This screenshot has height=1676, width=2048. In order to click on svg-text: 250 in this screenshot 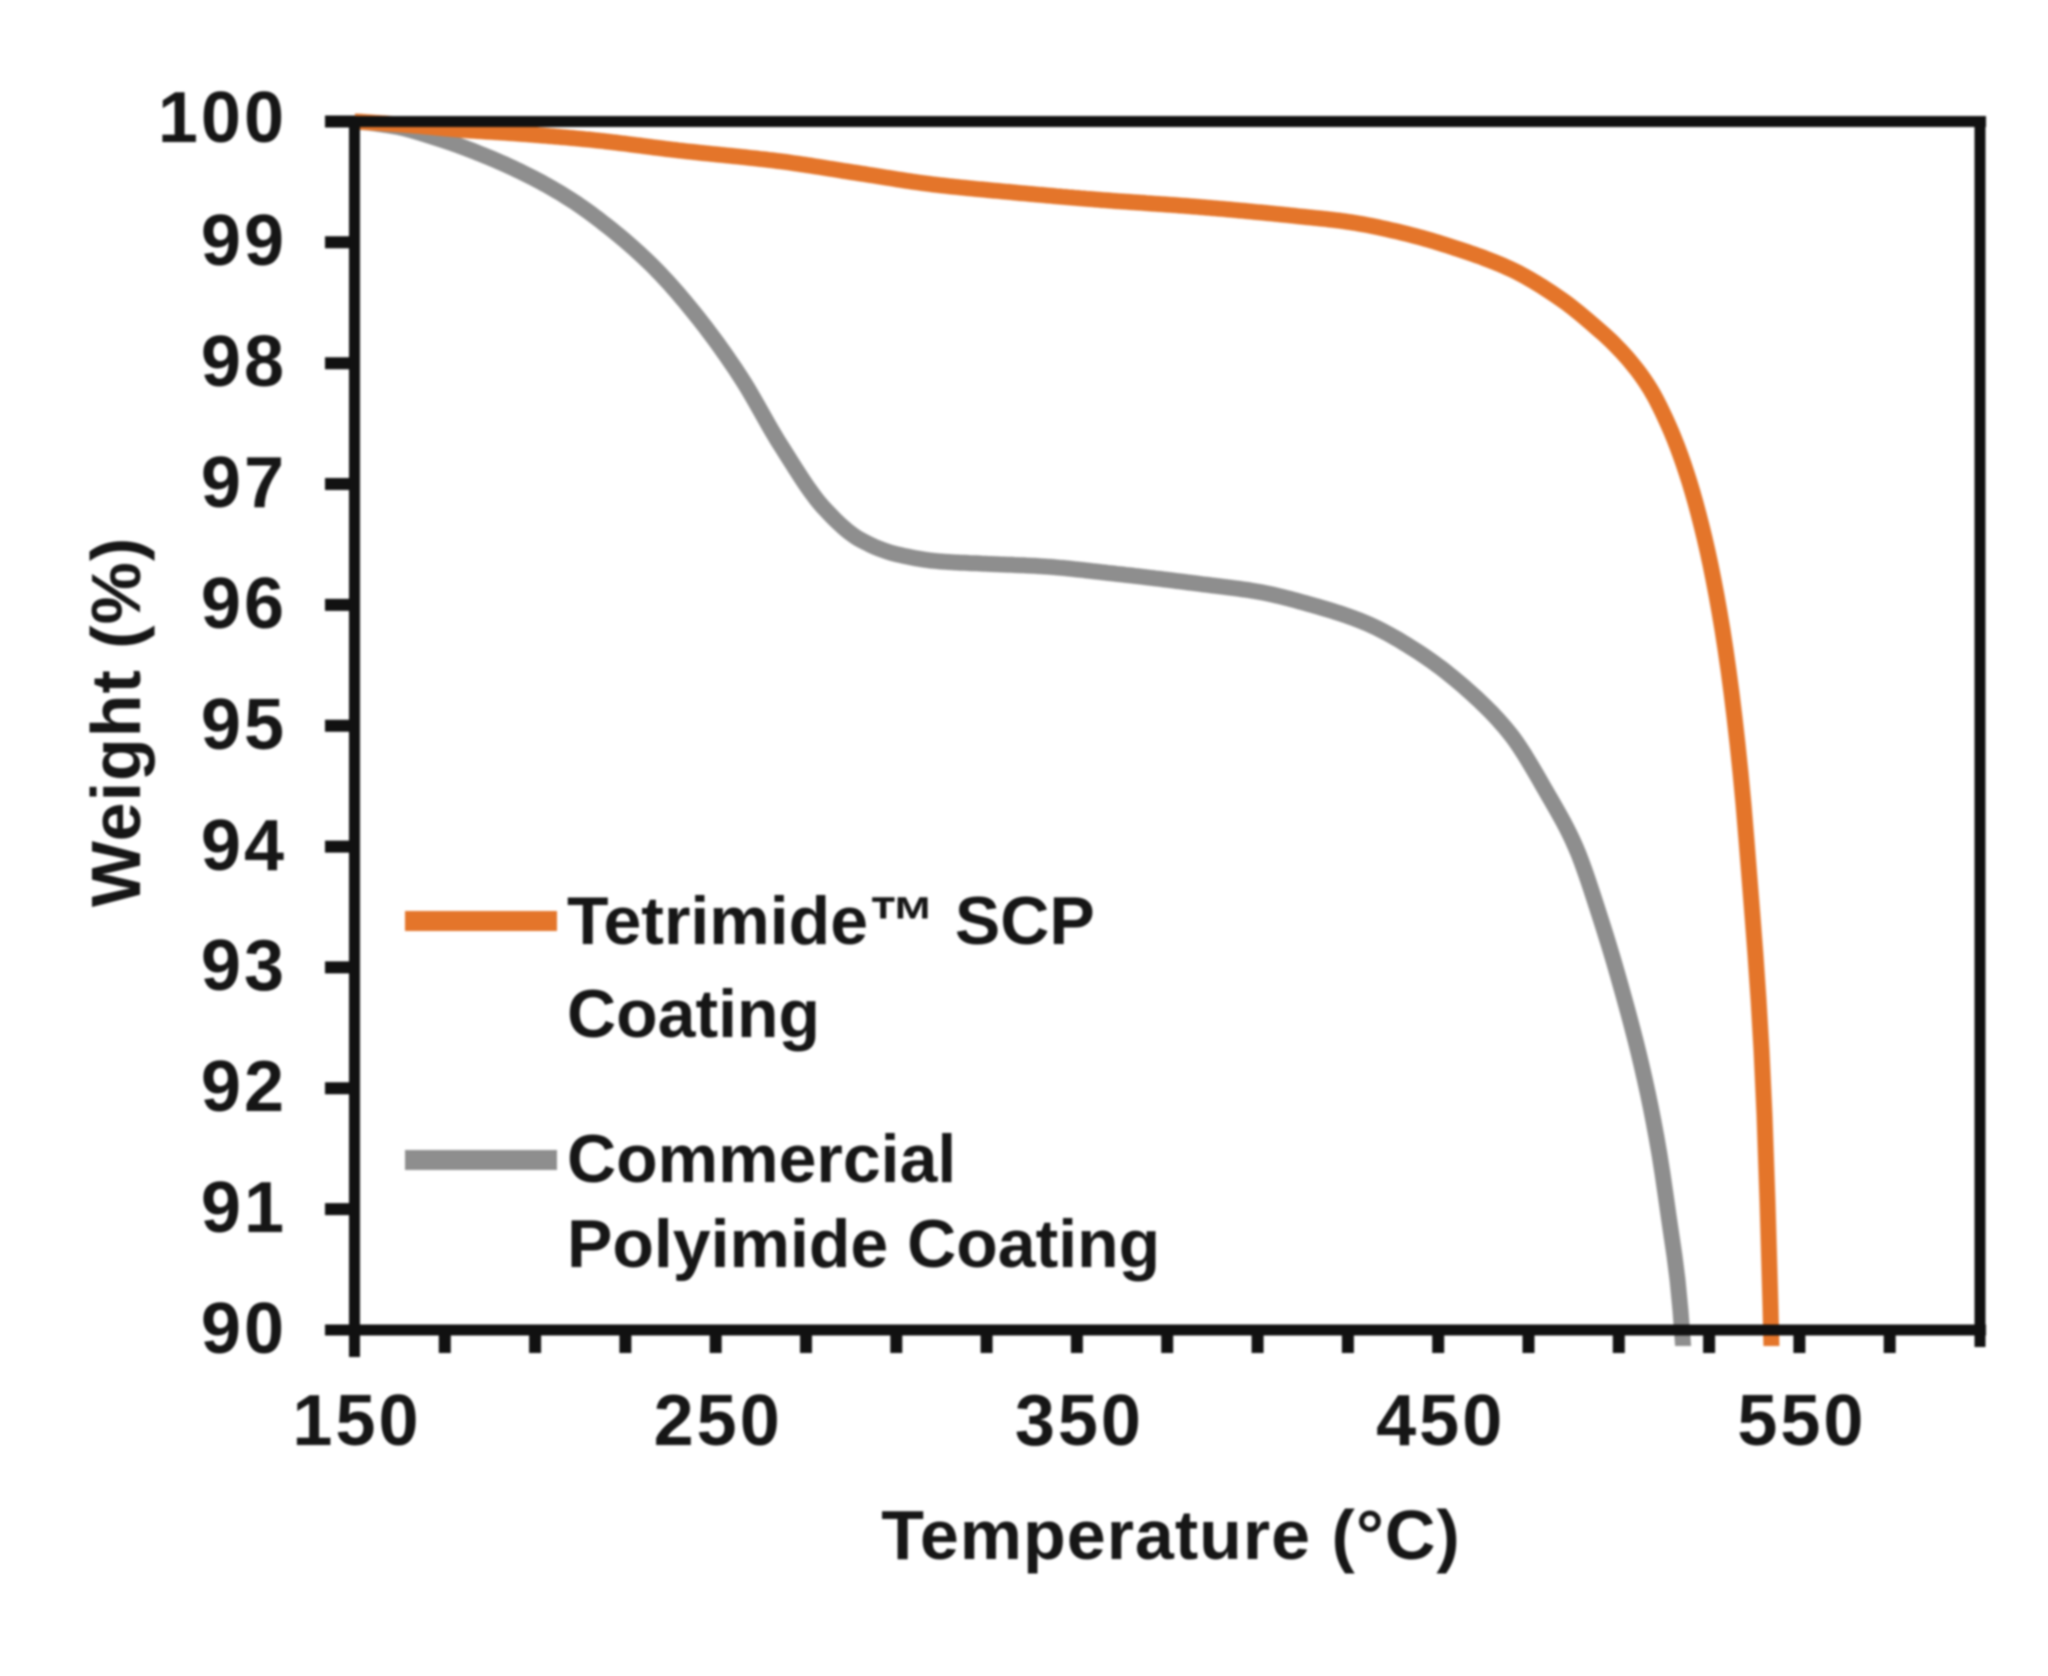, I will do `click(718, 1421)`.